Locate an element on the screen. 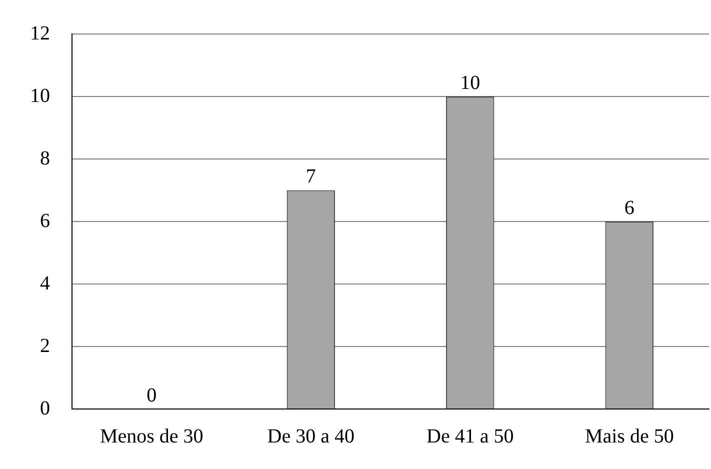  y-tick-label: 6 is located at coordinates (45, 221).